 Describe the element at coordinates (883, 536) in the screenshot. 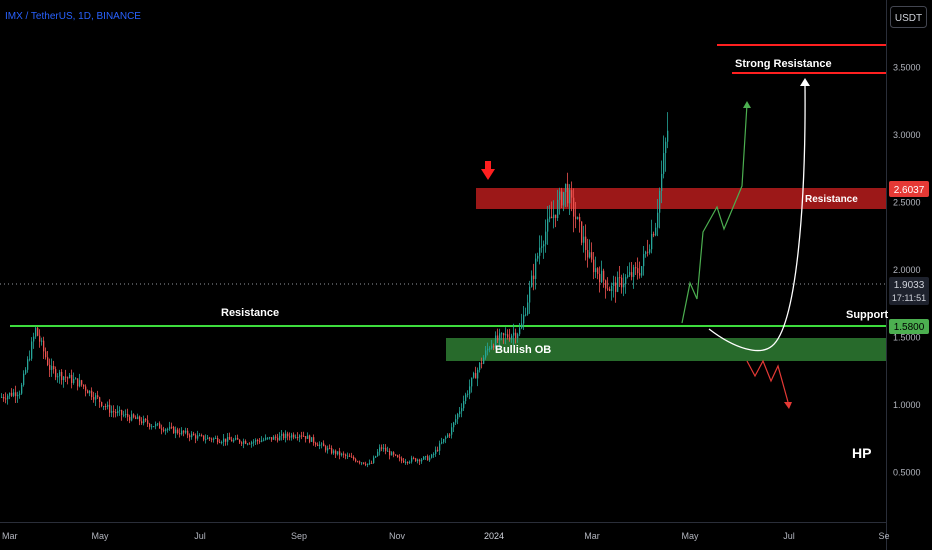

I see `time-tick-label: Se` at that location.